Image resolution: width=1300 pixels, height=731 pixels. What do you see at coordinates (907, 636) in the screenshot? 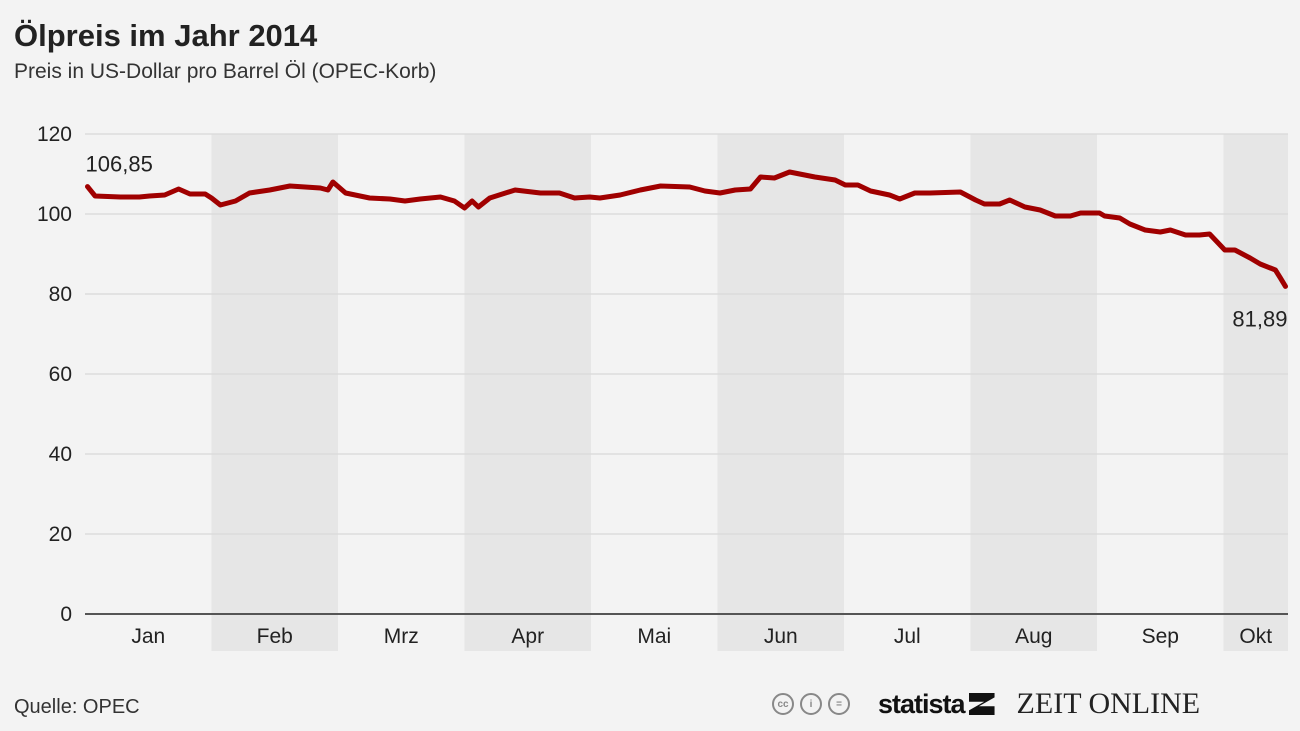
I see `x-tick-label: Jul` at bounding box center [907, 636].